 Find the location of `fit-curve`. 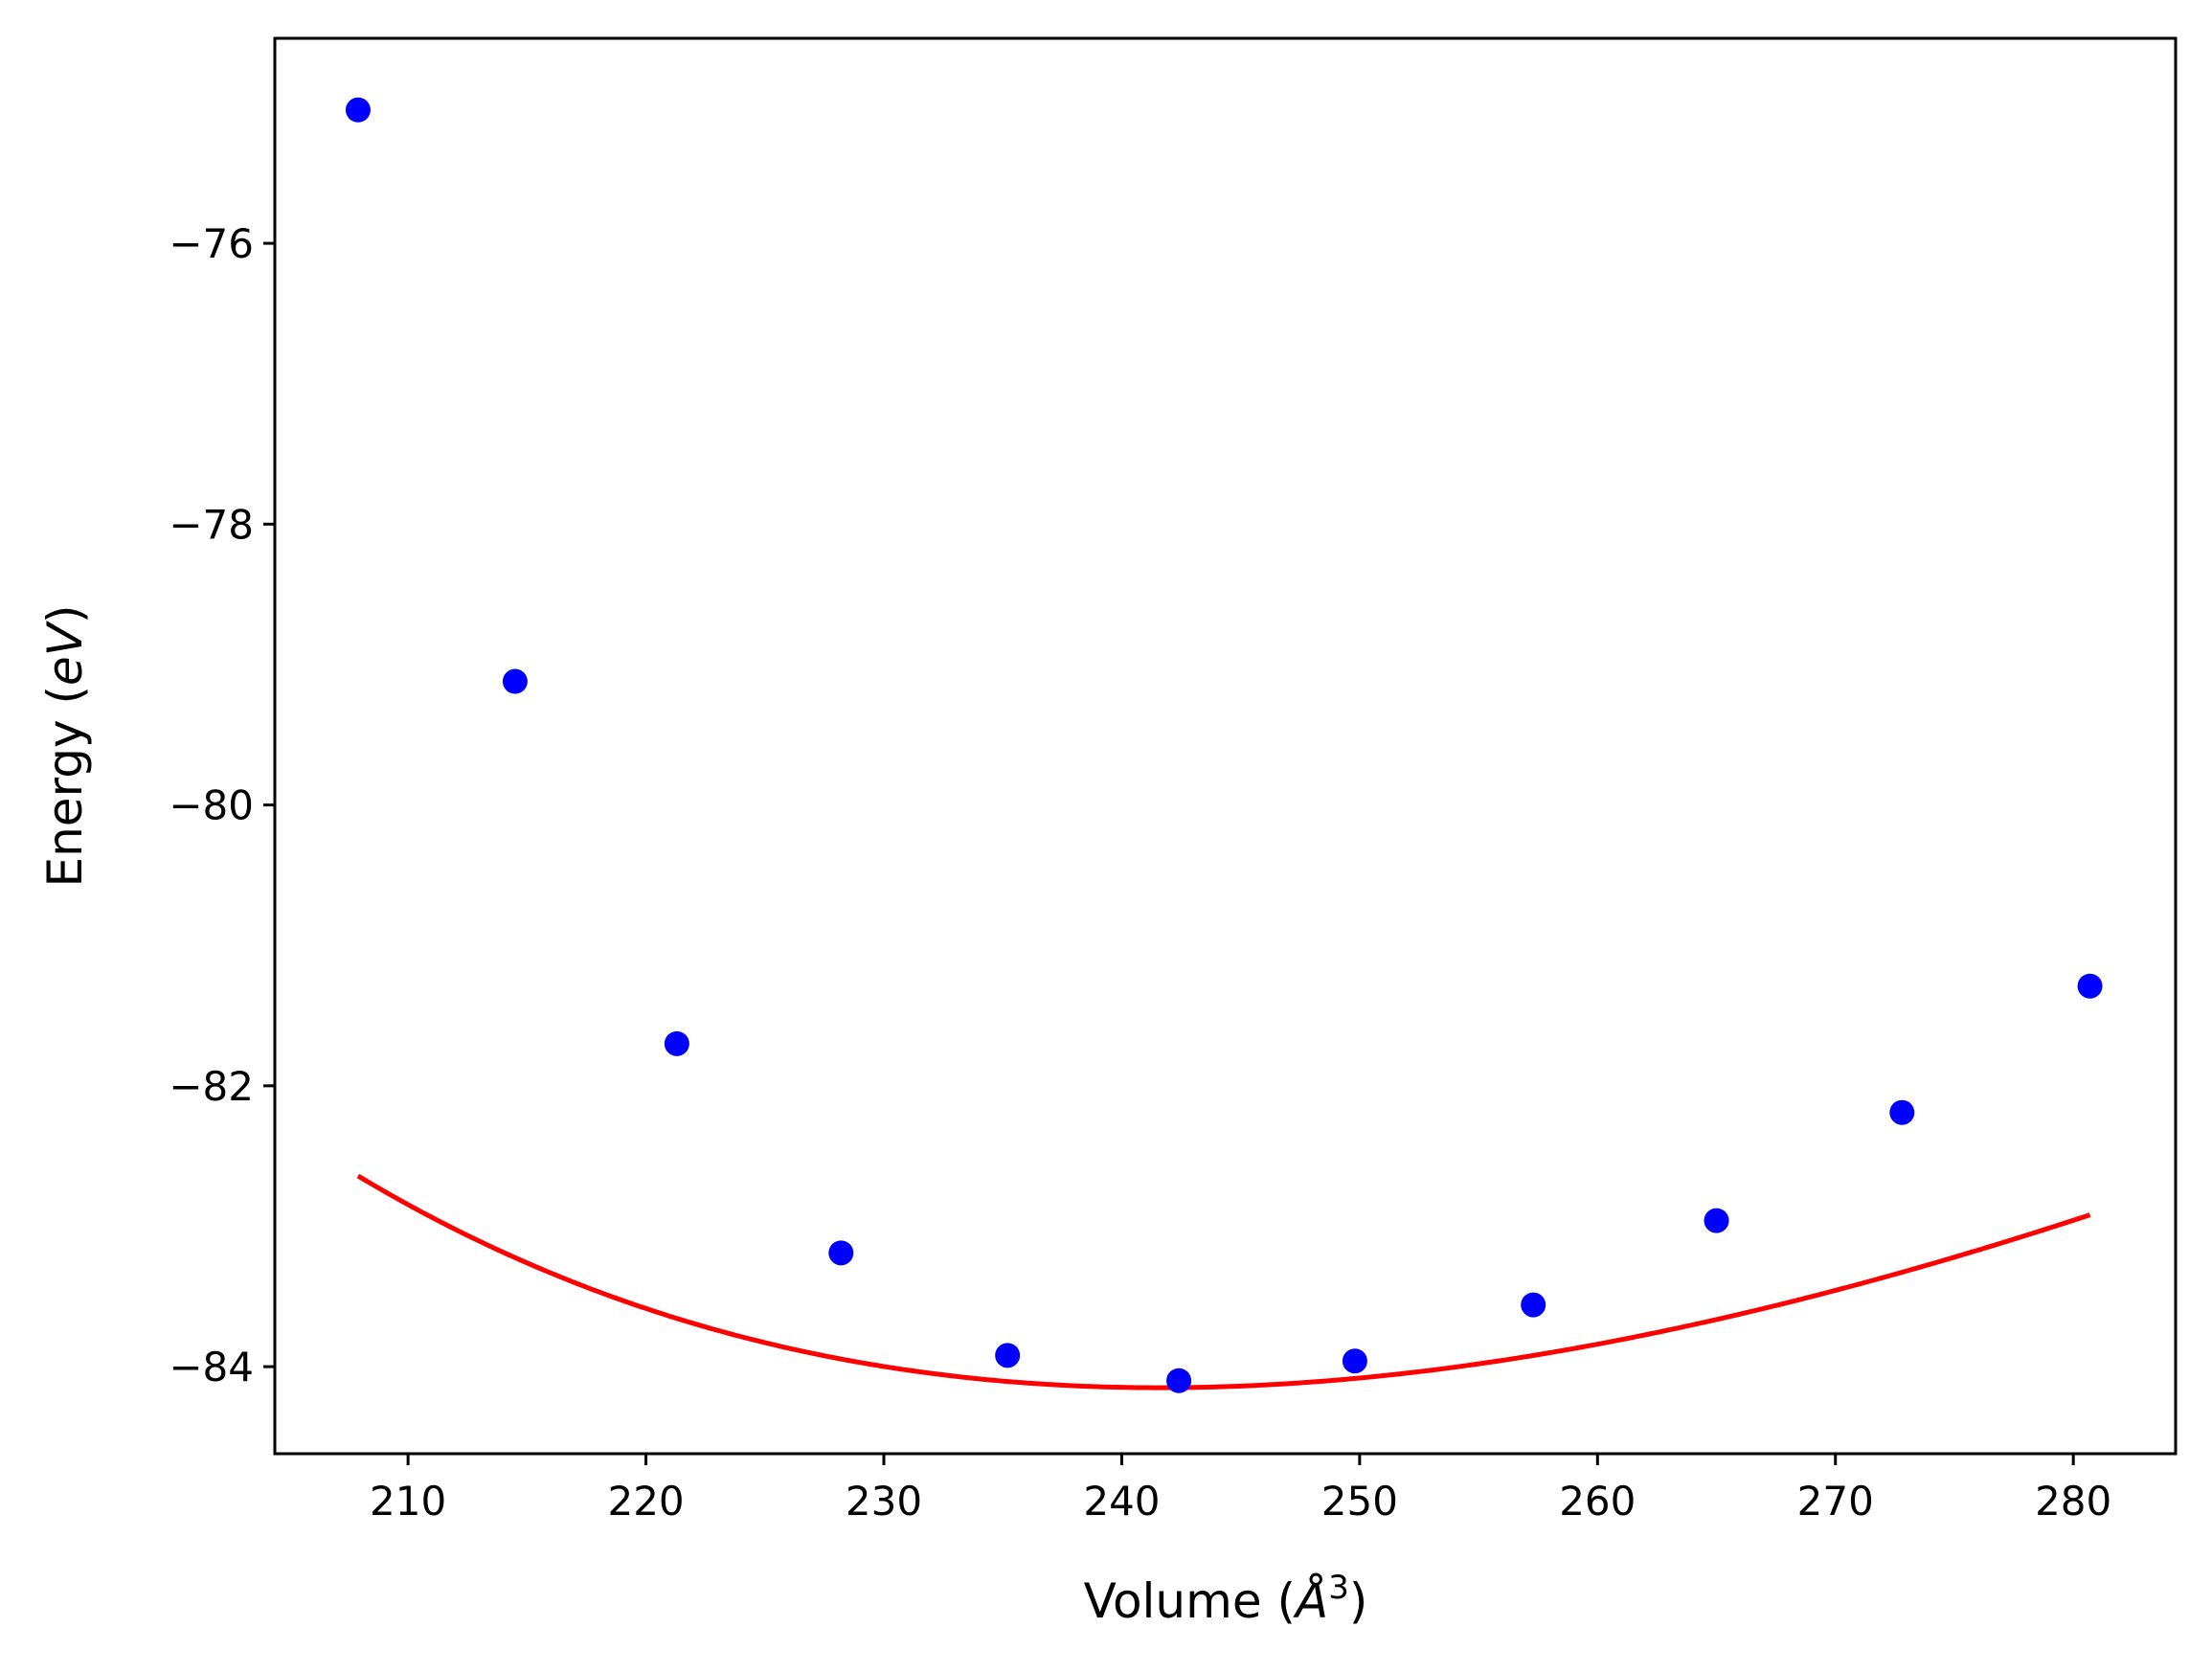

fit-curve is located at coordinates (1223, 1282).